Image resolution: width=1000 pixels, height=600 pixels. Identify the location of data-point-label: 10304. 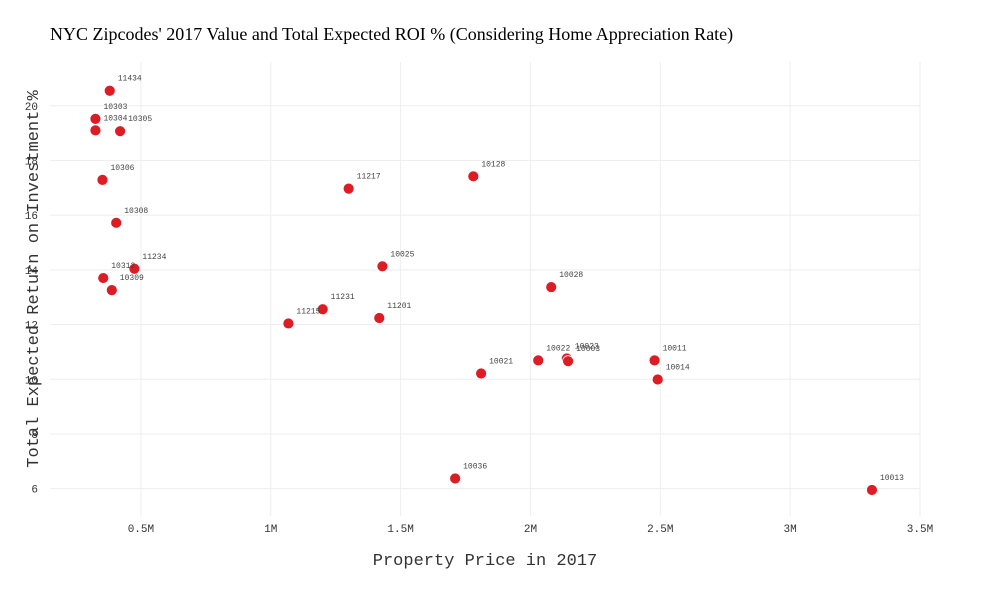
(115, 118).